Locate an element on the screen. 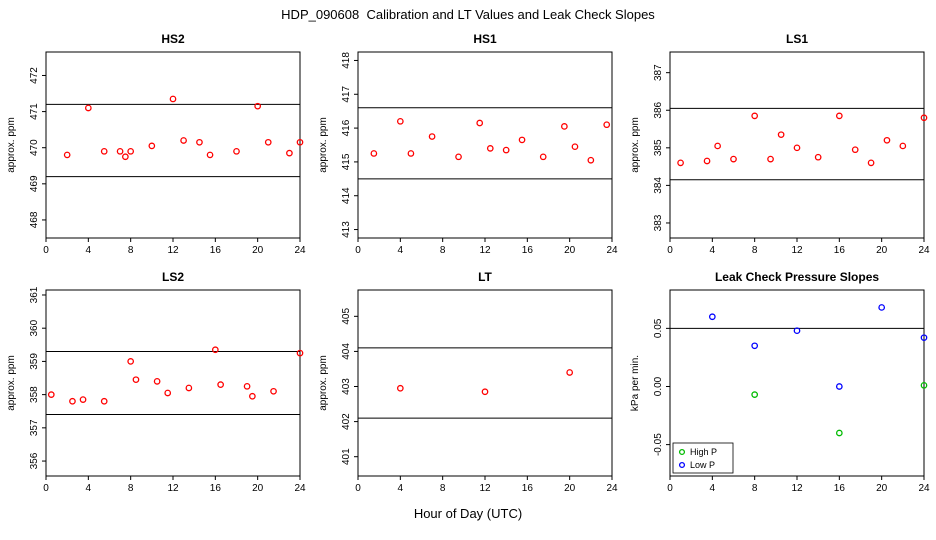 The height and width of the screenshot is (540, 936). y-tick-label: 359 is located at coordinates (34, 361).